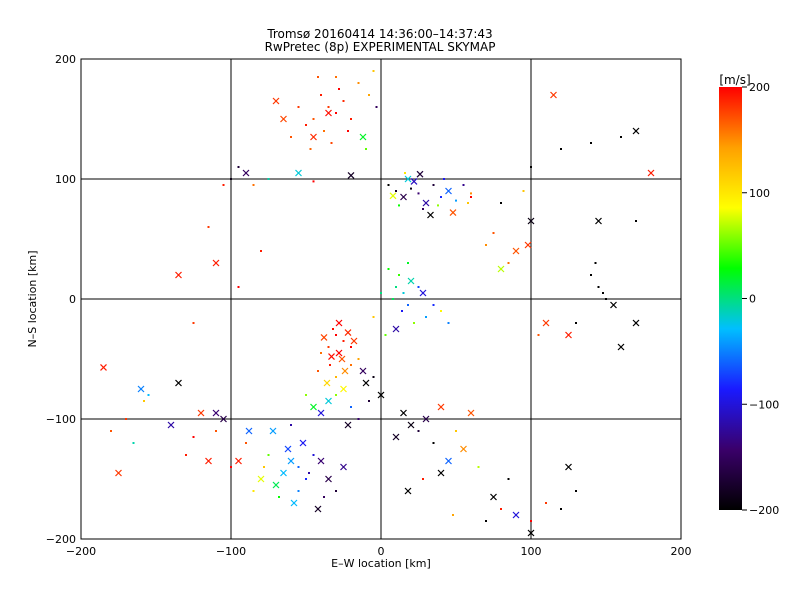  What do you see at coordinates (72, 299) in the screenshot?
I see `y-tick-label: 0` at bounding box center [72, 299].